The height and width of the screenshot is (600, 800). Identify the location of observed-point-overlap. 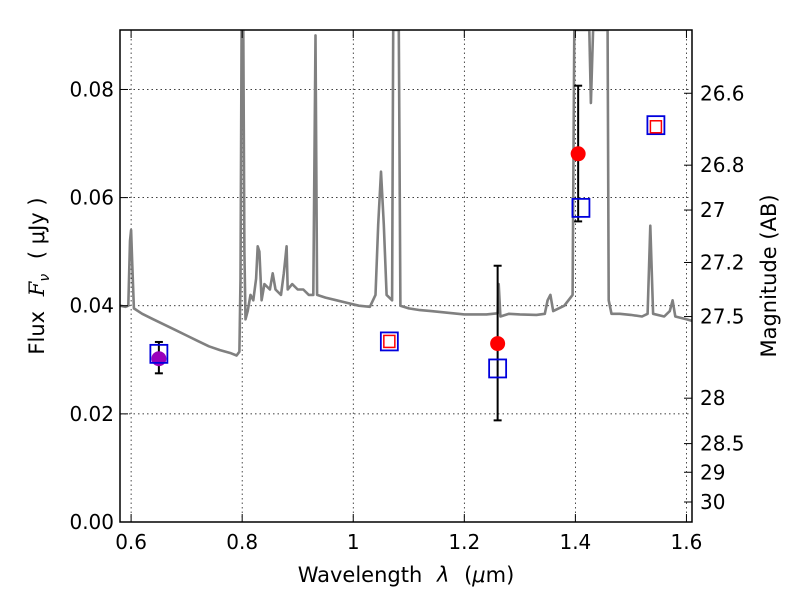
(159, 359).